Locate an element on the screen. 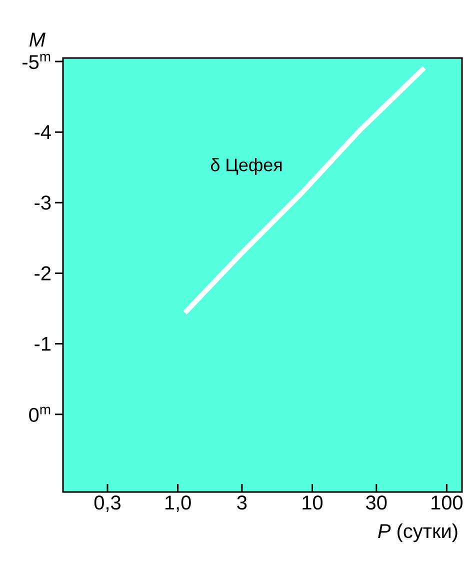 This screenshot has width=467, height=562. y-tick-label: -3 is located at coordinates (42, 203).